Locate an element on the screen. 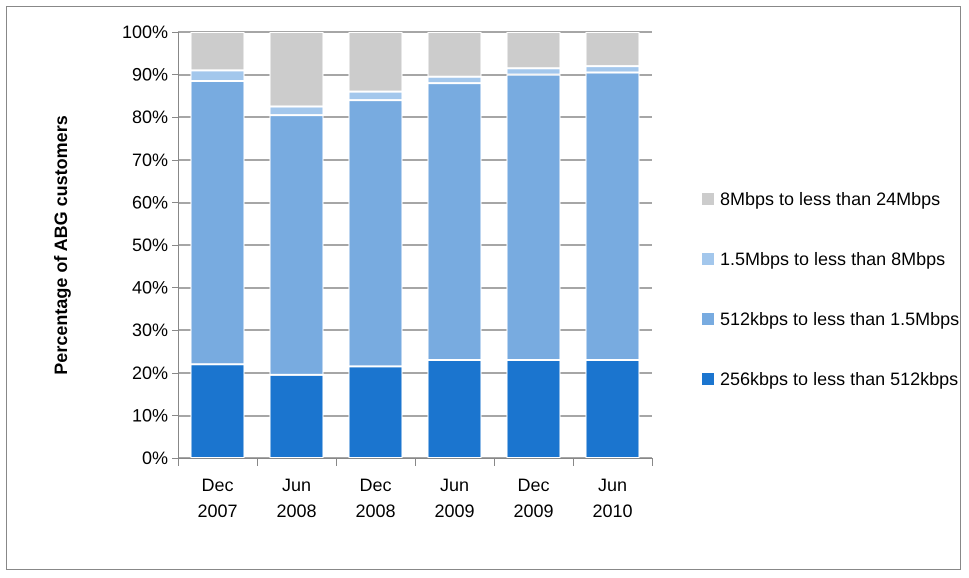  y-tick-label: 50% is located at coordinates (150, 245).